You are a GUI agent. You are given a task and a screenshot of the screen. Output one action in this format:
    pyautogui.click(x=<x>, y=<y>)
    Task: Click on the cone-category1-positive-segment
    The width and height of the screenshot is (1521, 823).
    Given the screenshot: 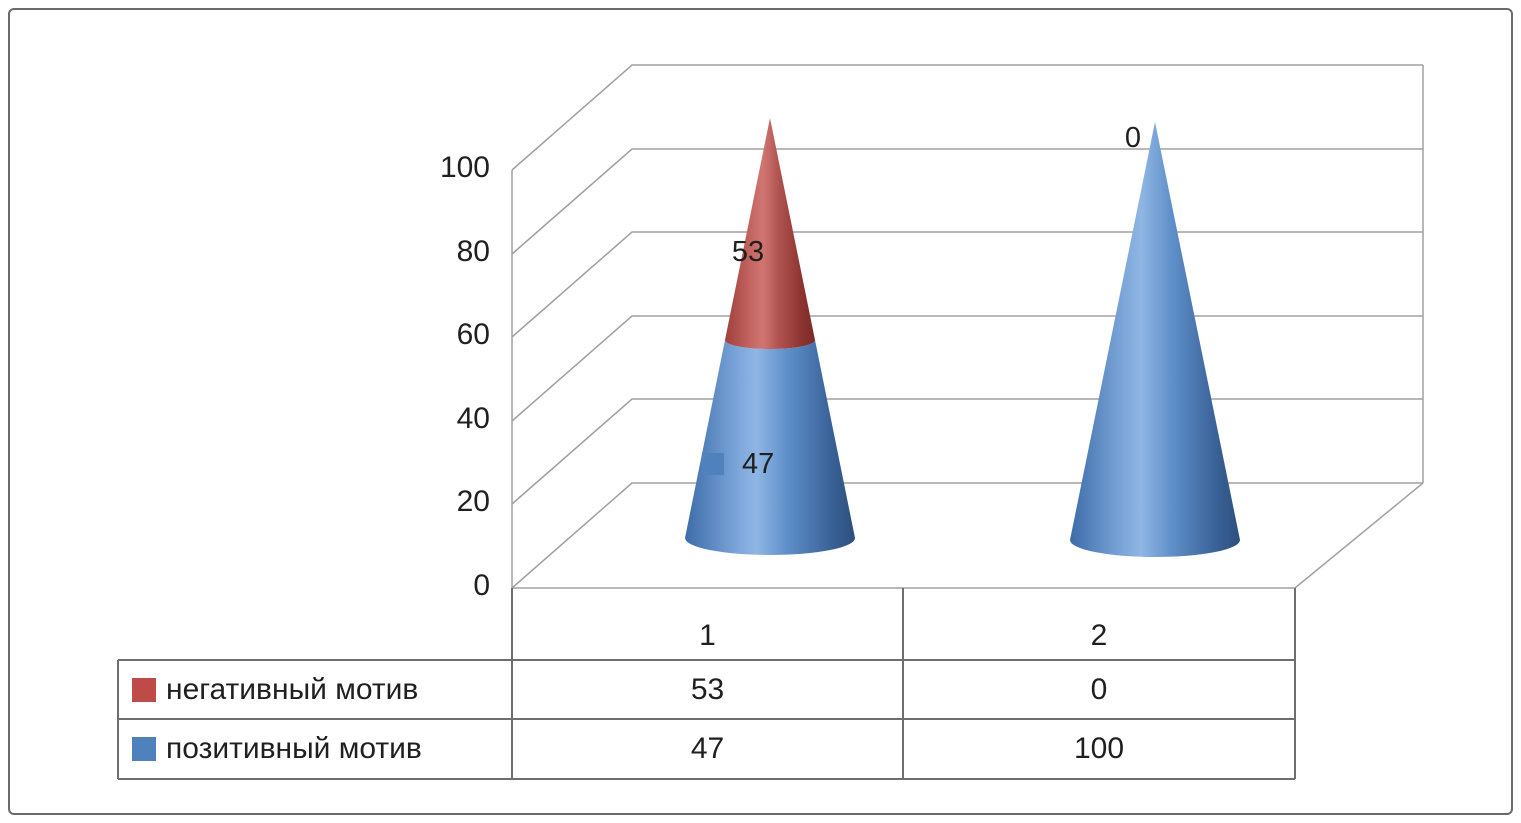 What is the action you would take?
    pyautogui.click(x=770, y=447)
    